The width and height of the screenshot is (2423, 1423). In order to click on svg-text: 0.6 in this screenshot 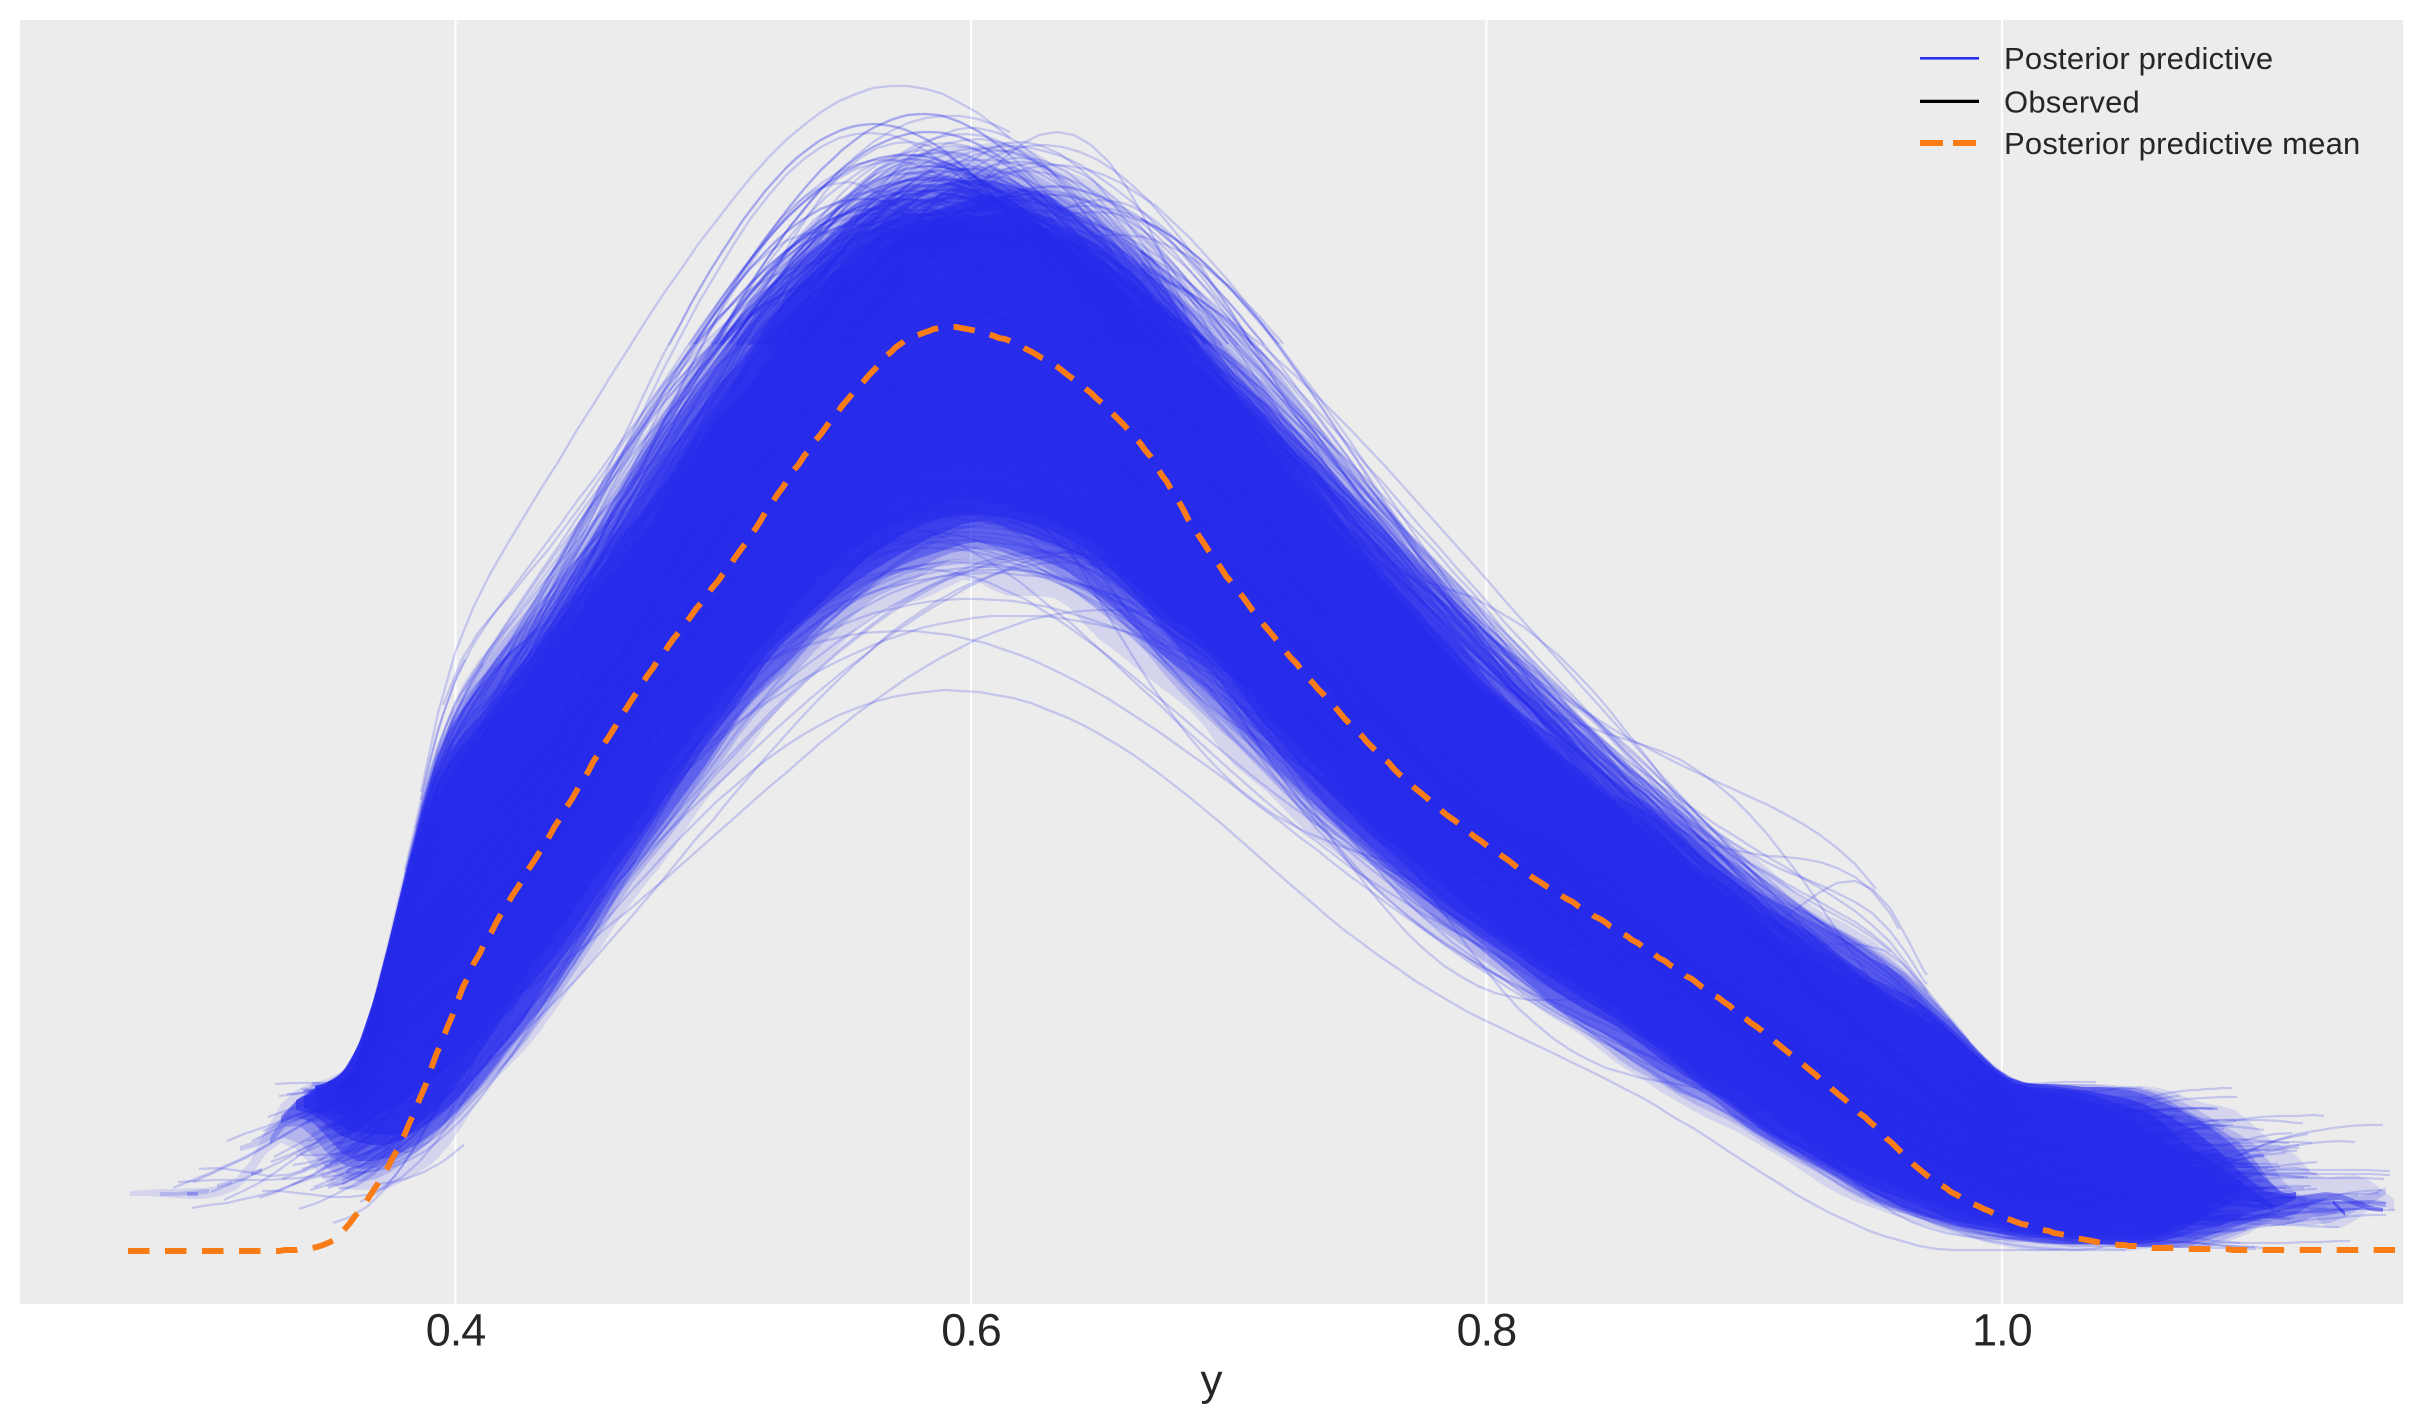, I will do `click(971, 1330)`.